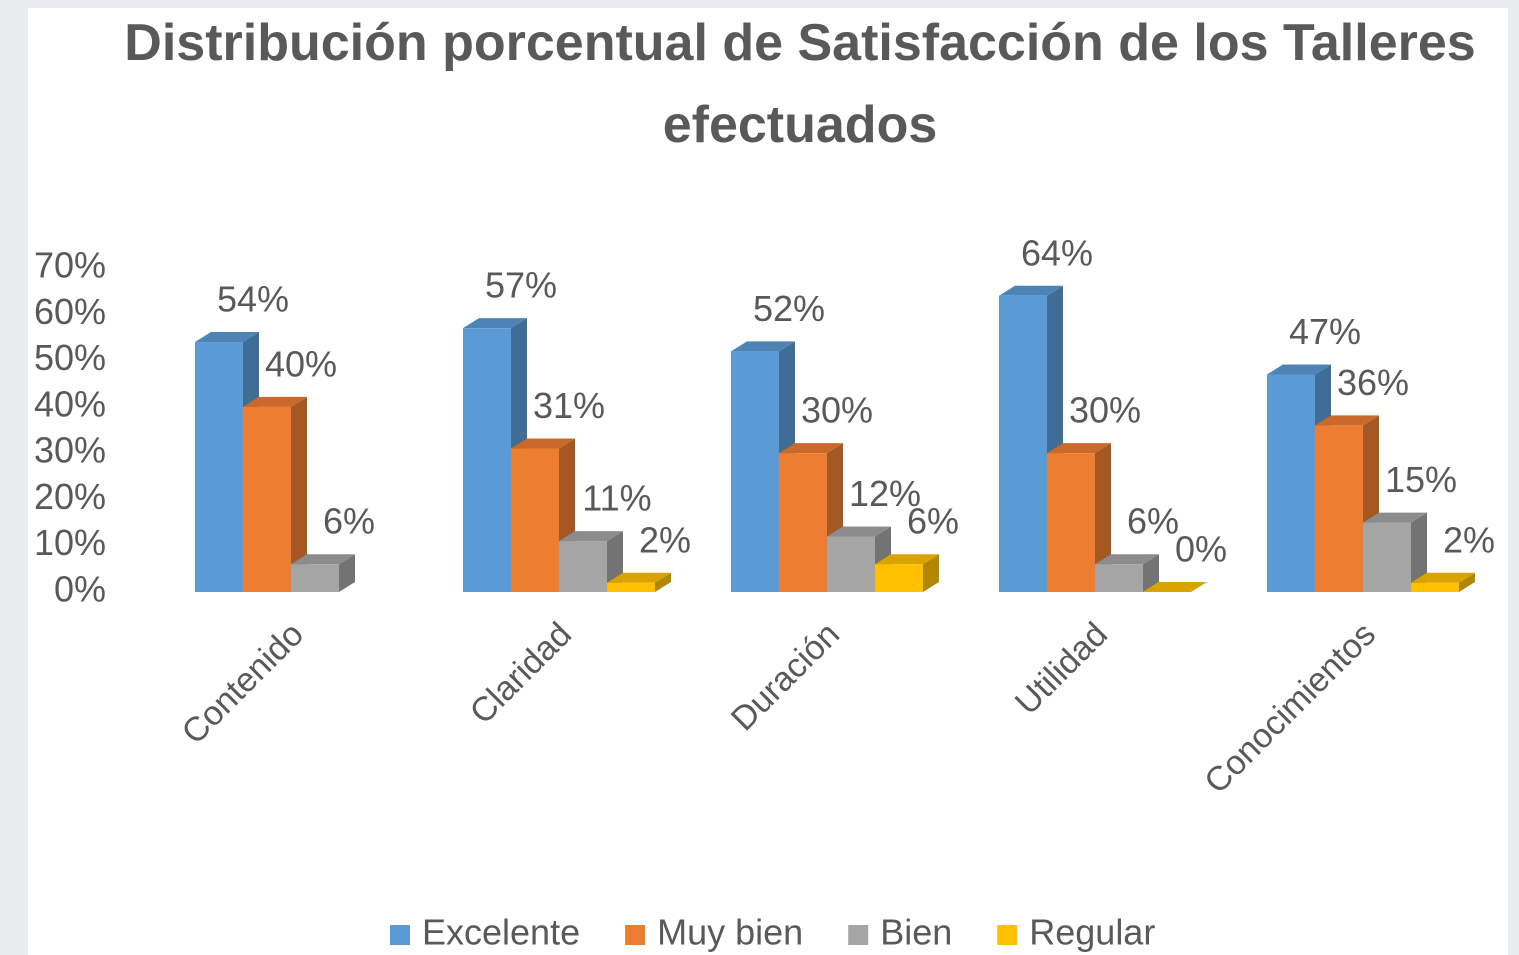 Image resolution: width=1519 pixels, height=955 pixels. I want to click on data-label: 11%, so click(616, 498).